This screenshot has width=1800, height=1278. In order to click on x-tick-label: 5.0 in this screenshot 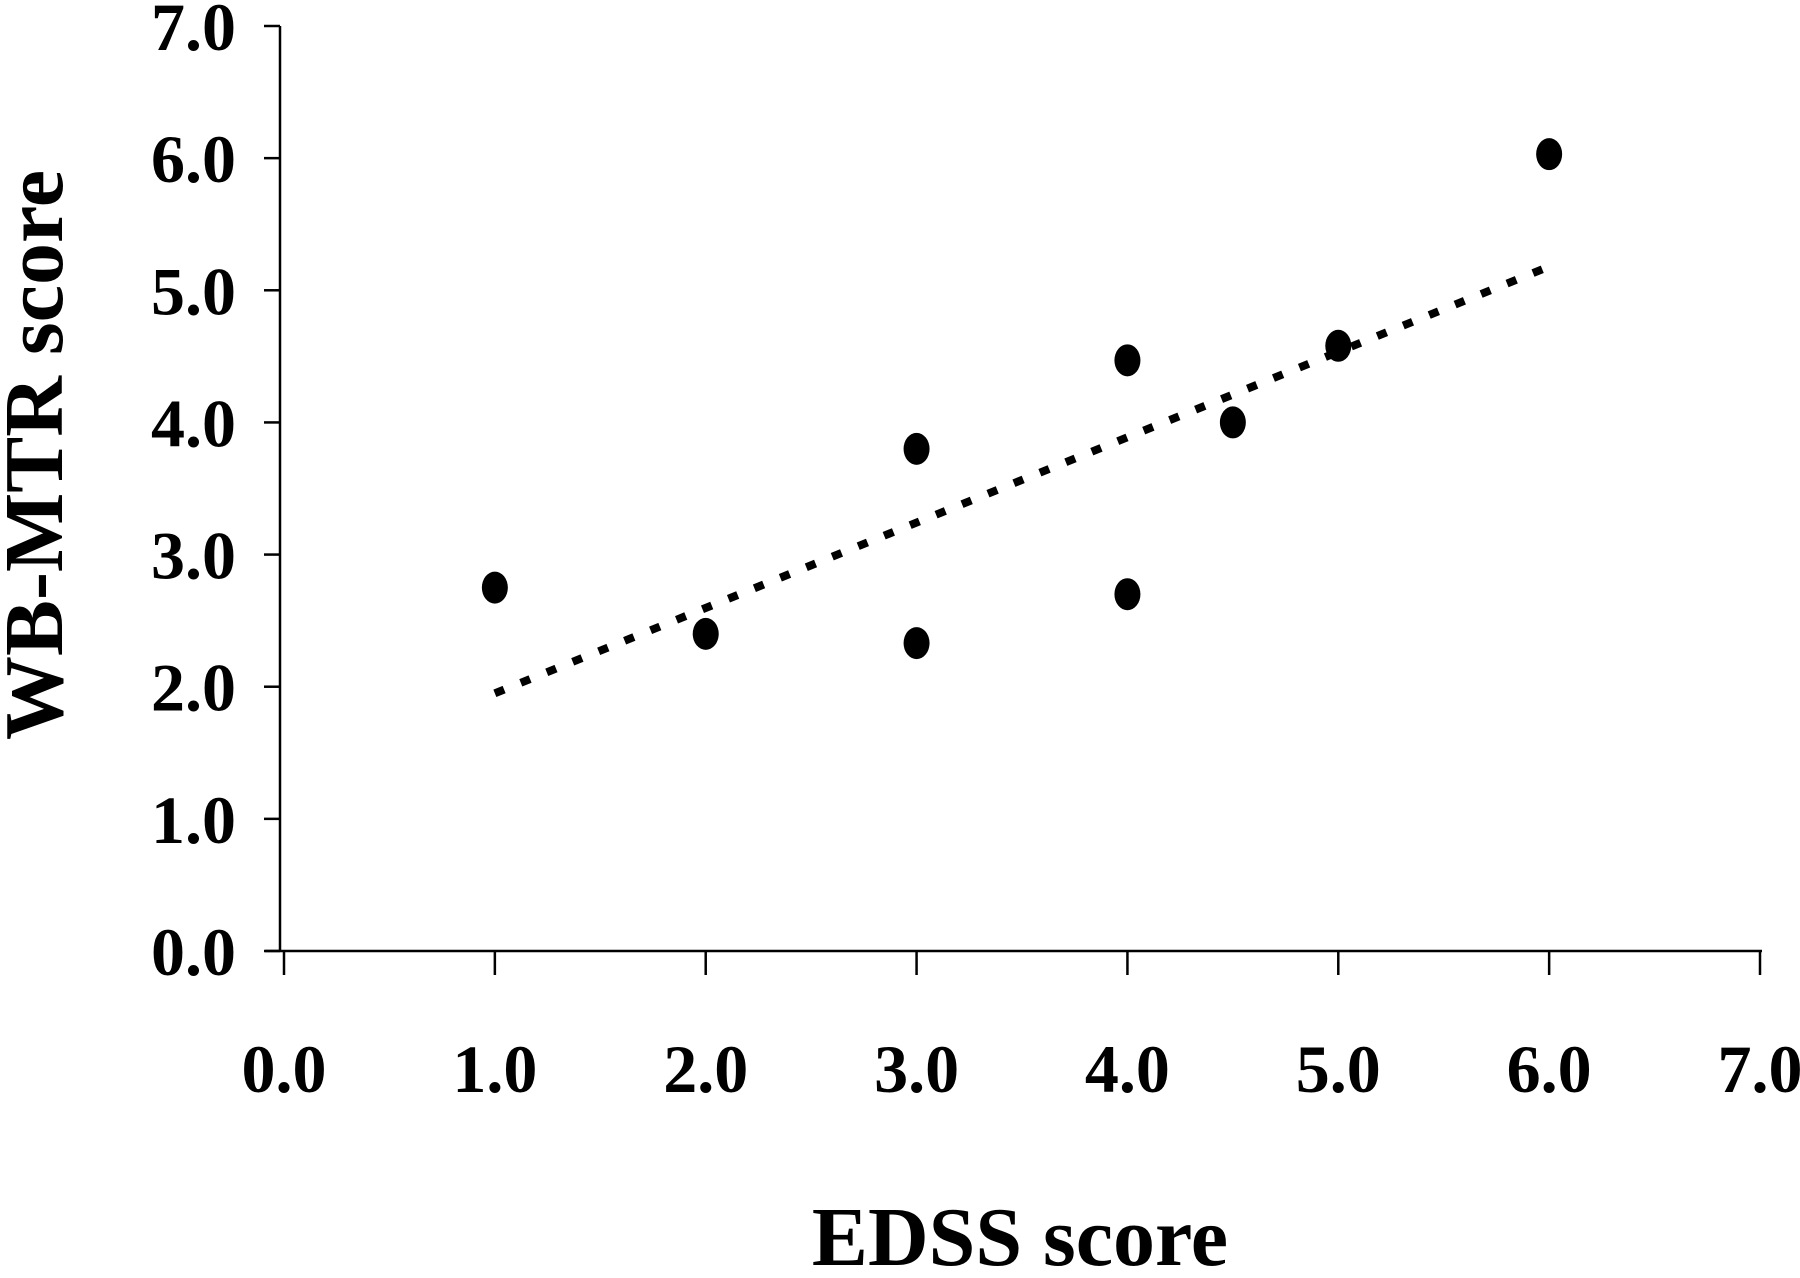, I will do `click(1338, 1069)`.